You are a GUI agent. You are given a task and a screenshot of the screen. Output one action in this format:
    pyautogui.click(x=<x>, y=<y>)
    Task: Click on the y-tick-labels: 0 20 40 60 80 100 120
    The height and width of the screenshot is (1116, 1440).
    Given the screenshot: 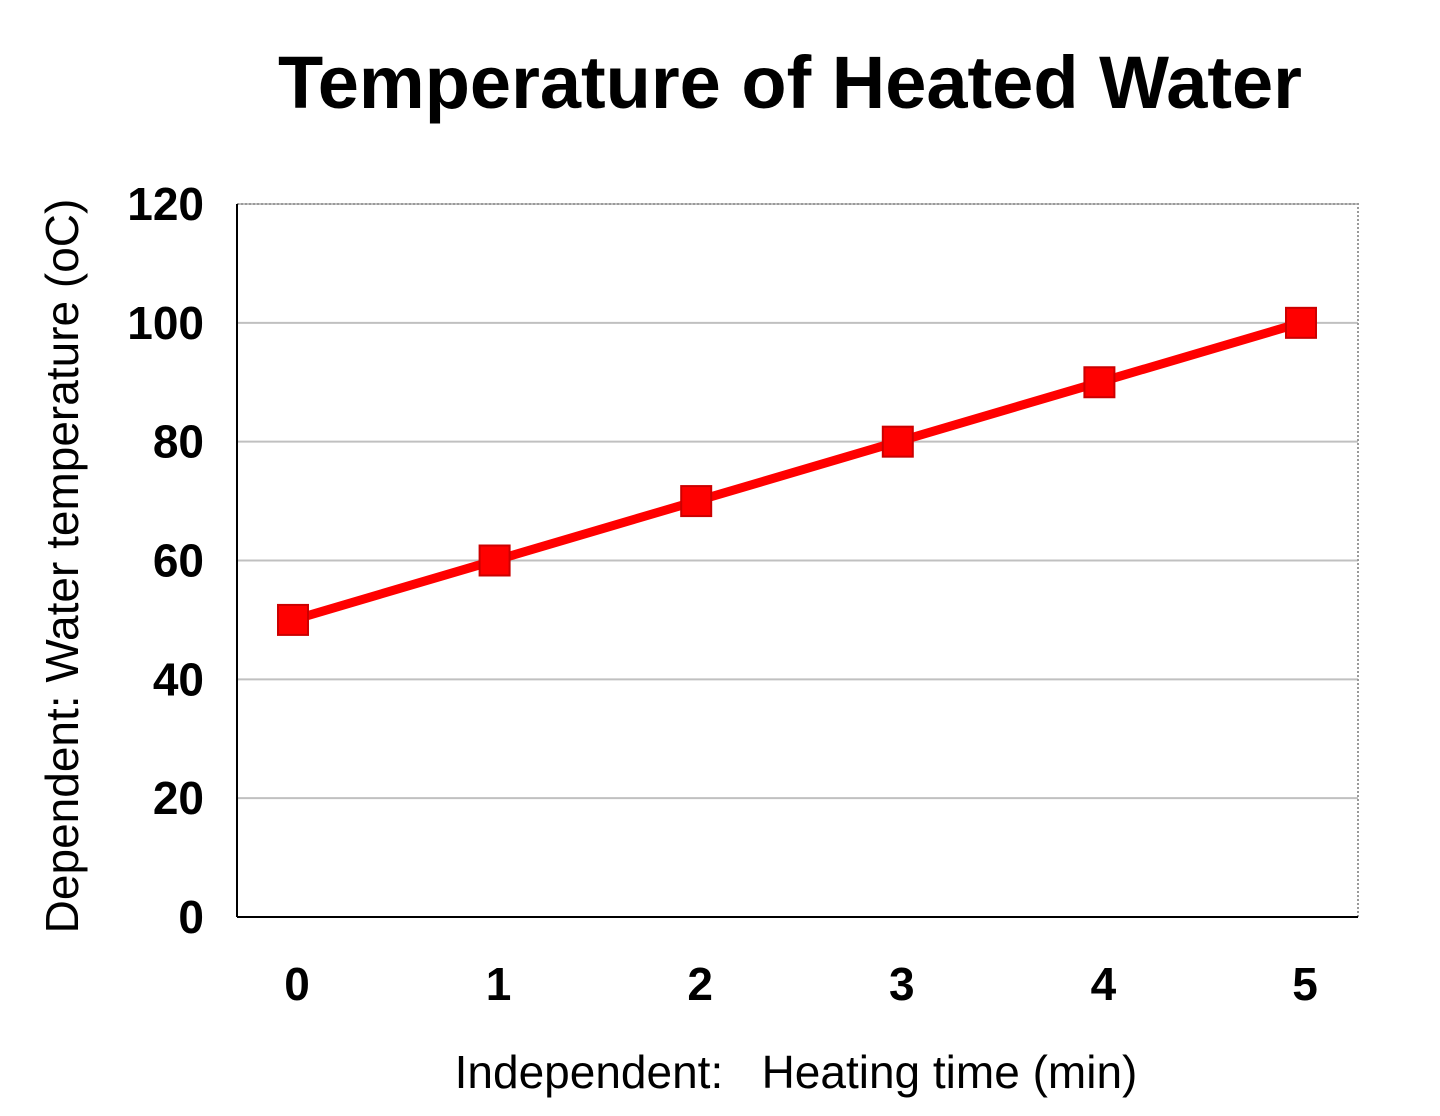 What is the action you would take?
    pyautogui.click(x=165, y=560)
    